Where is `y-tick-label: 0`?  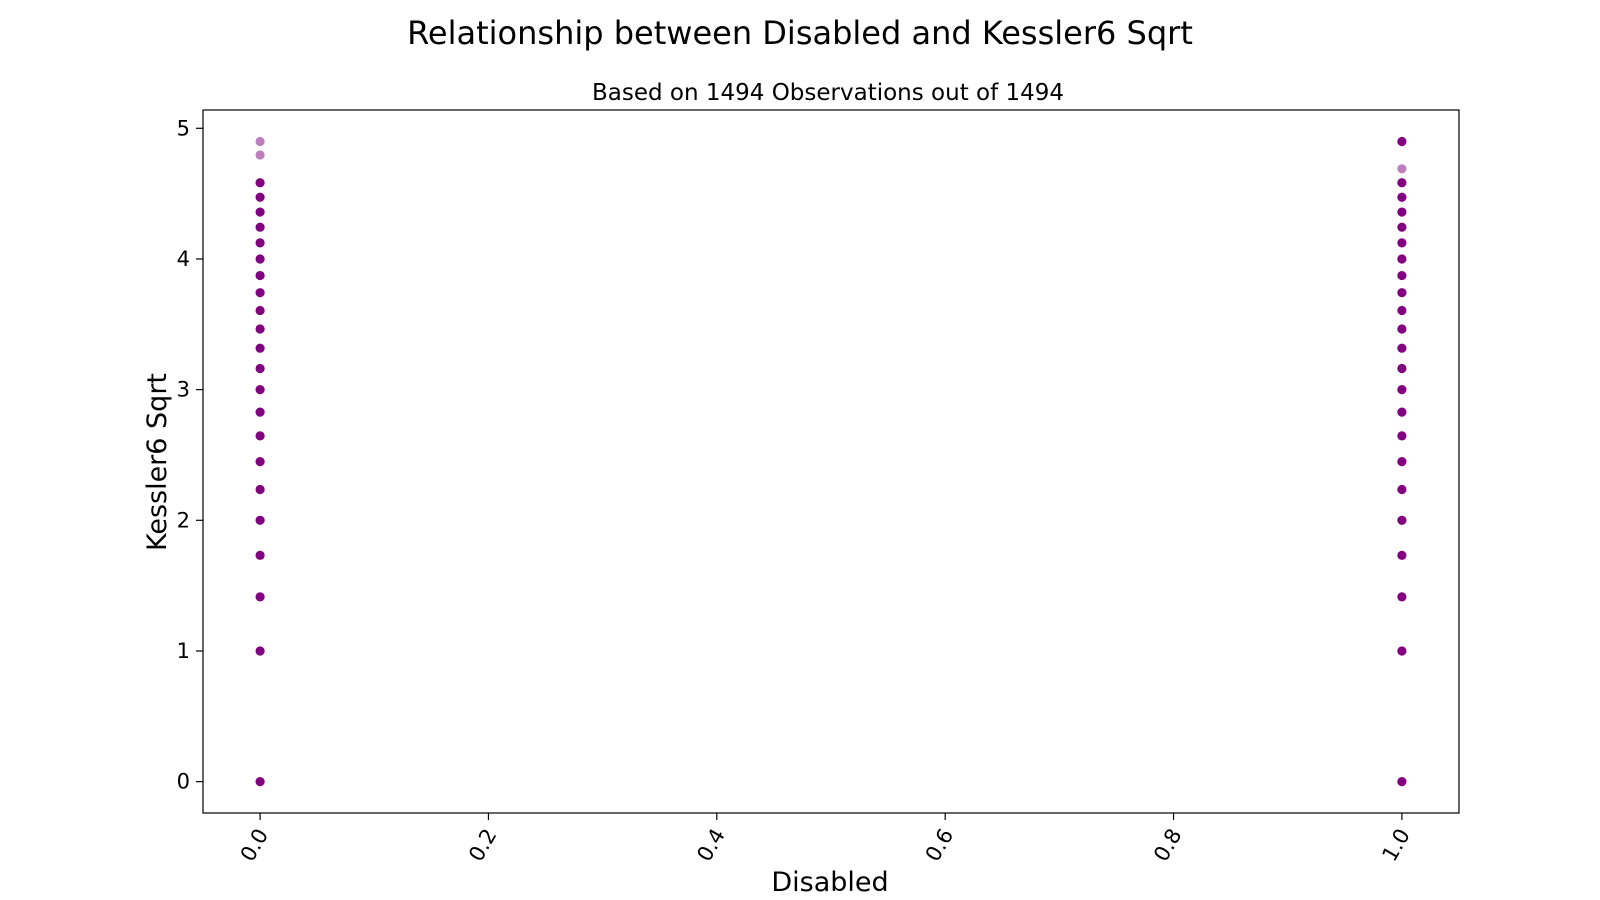 y-tick-label: 0 is located at coordinates (183, 782).